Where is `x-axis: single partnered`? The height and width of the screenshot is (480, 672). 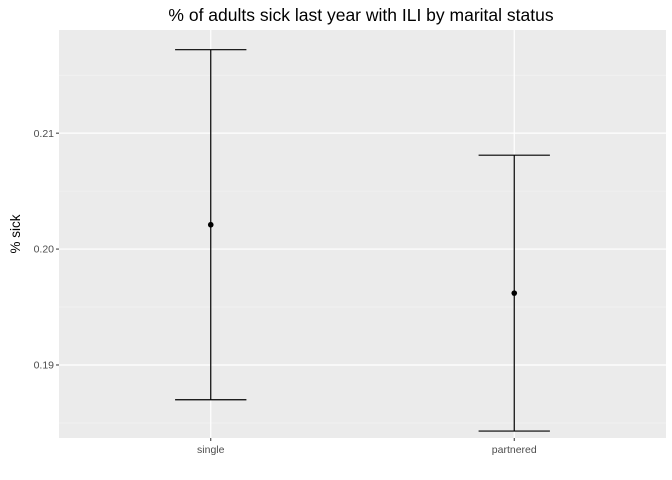
x-axis: single partnered is located at coordinates (367, 447).